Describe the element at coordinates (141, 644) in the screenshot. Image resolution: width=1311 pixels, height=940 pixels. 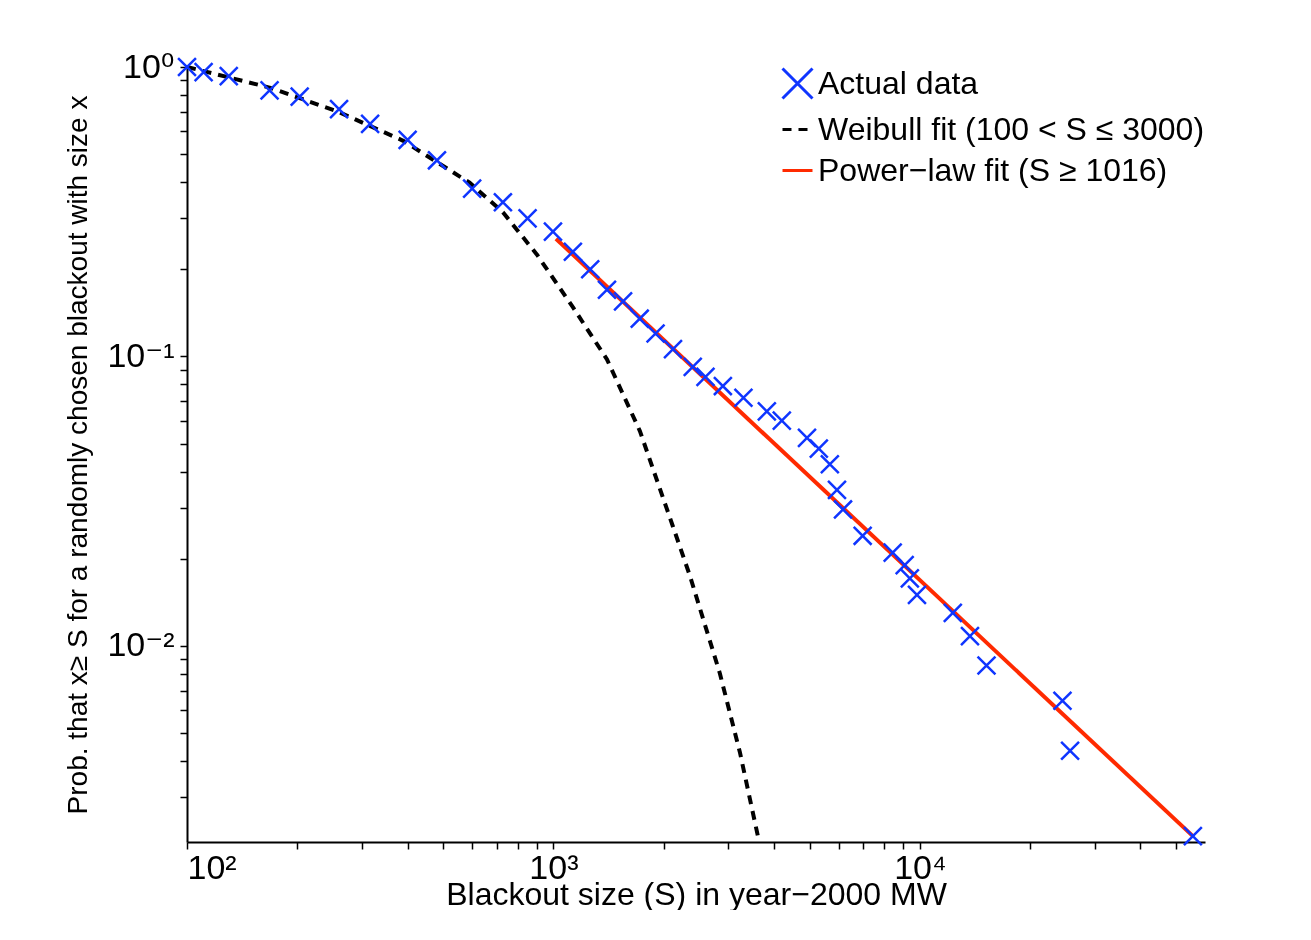
I see `y-tick-label: 10⁻²` at that location.